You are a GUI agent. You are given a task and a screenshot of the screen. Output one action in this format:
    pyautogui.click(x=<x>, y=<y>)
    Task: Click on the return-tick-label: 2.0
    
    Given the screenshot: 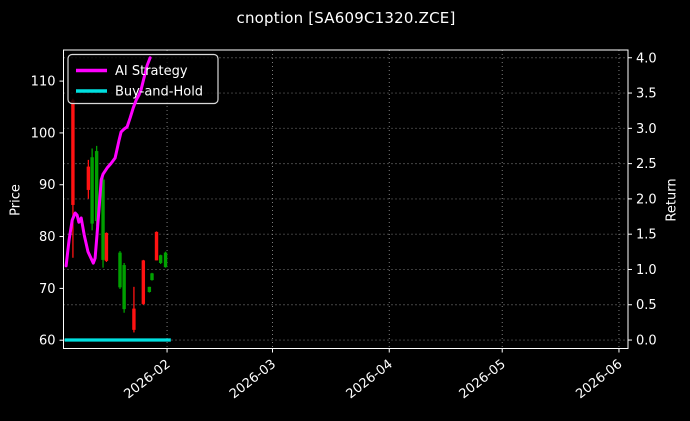 What is the action you would take?
    pyautogui.click(x=646, y=199)
    